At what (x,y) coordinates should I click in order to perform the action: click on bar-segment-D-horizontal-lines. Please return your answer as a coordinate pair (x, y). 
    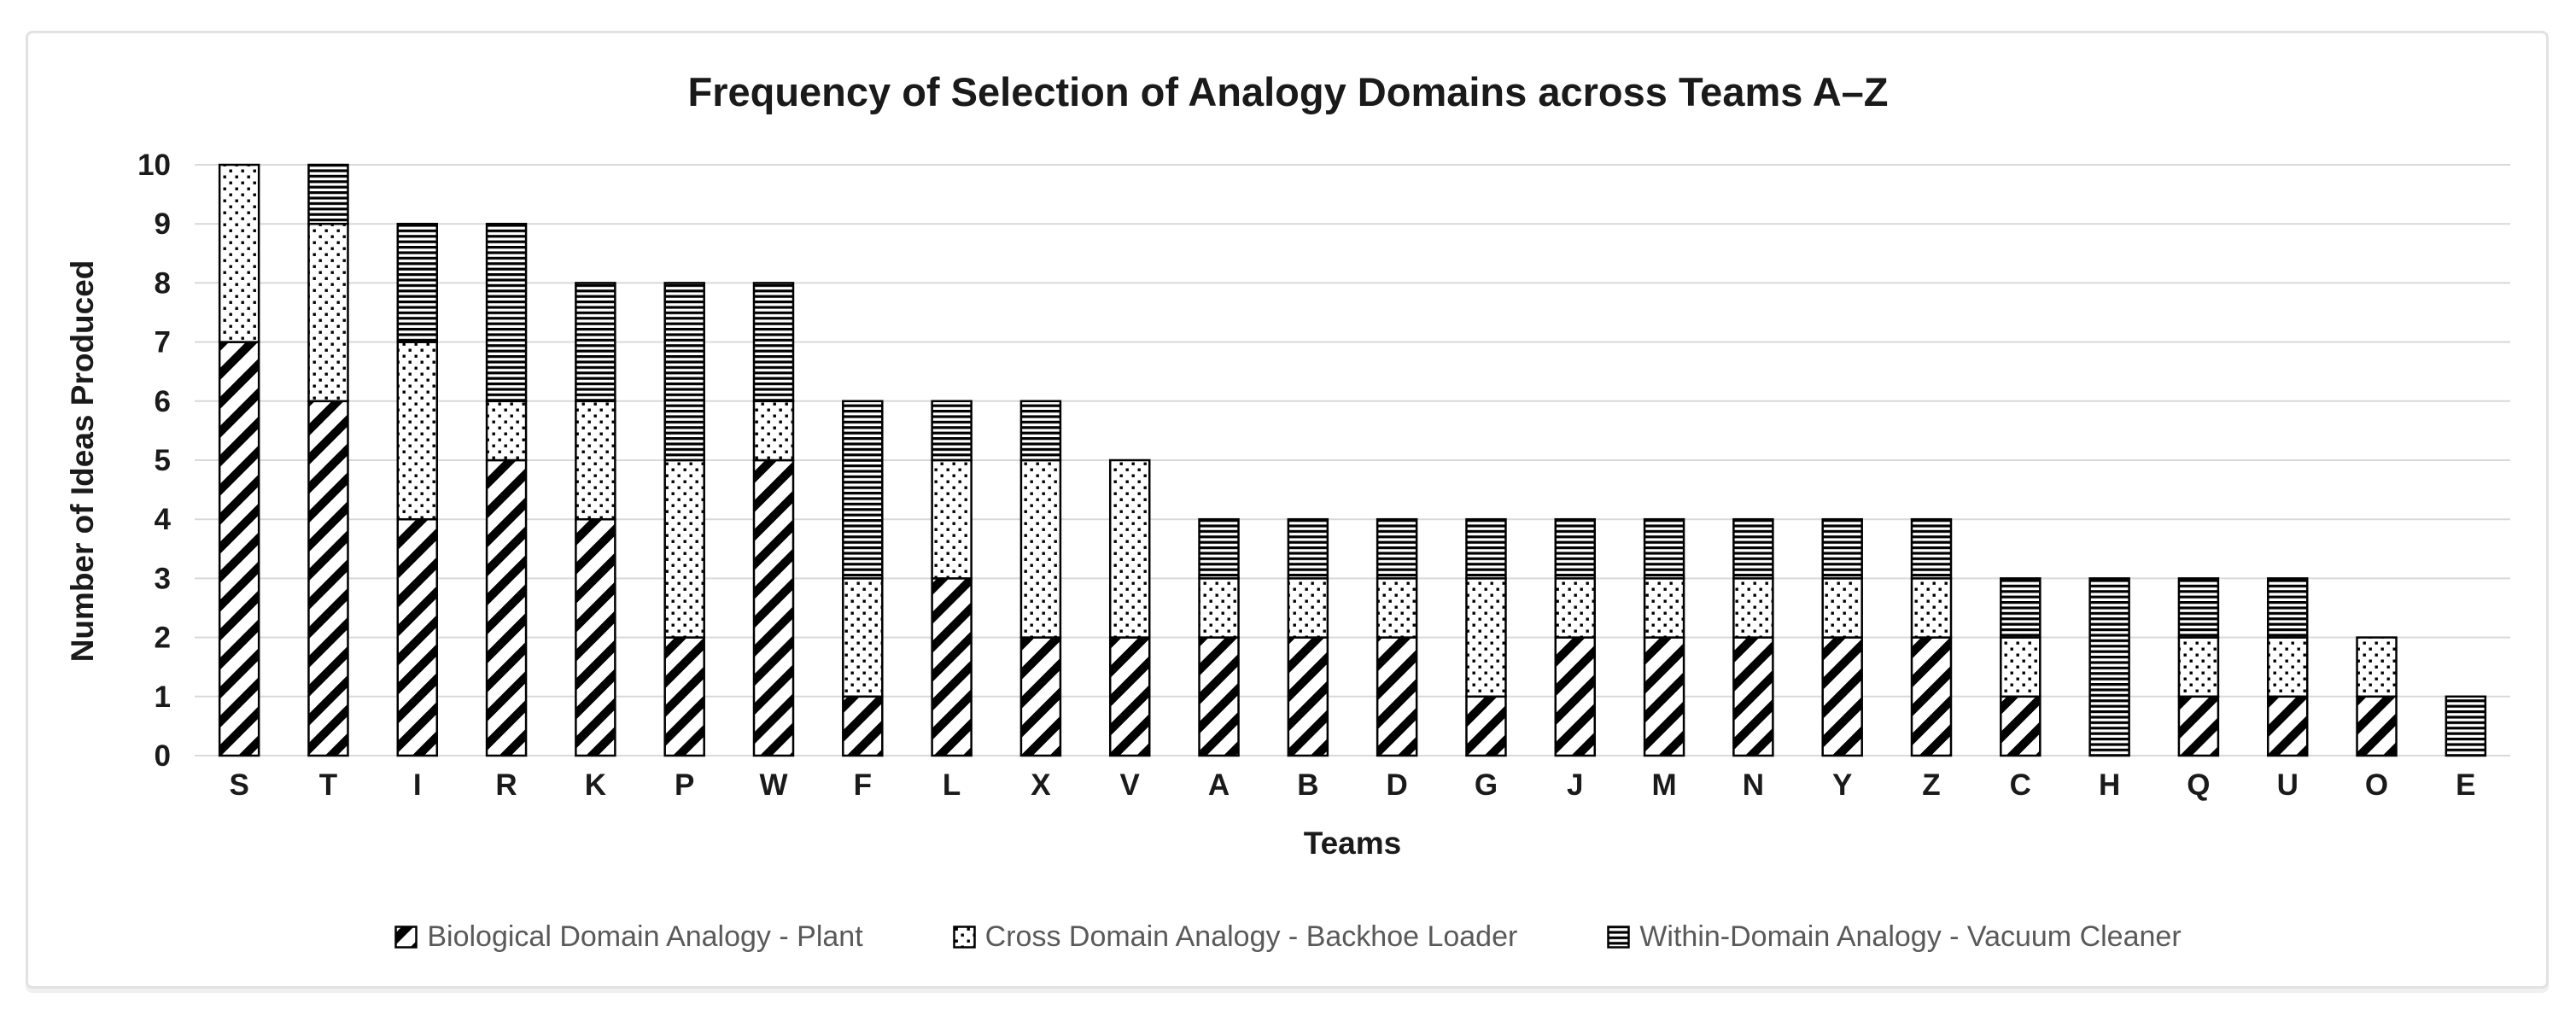
    Looking at the image, I should click on (1397, 548).